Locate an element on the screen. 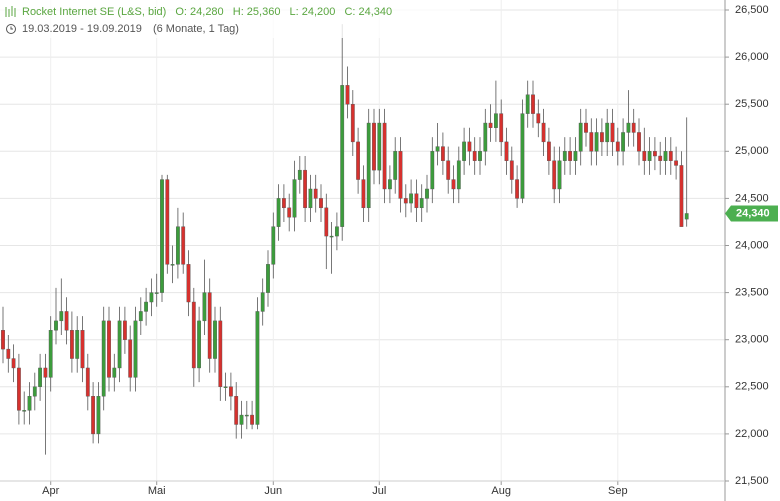  y-tick-label: 22,000 is located at coordinates (752, 434).